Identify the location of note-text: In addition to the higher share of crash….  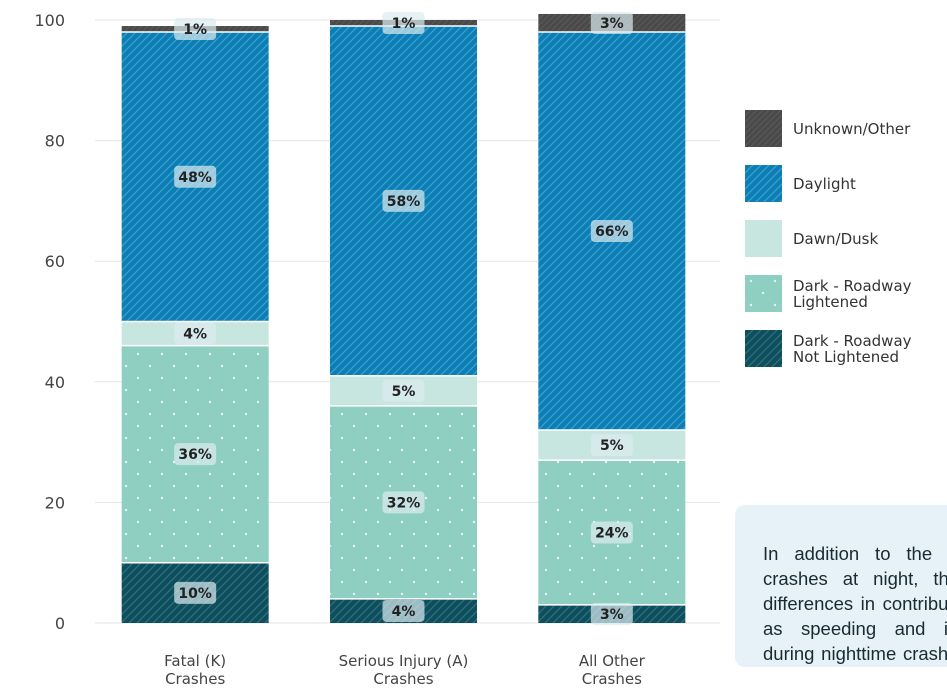
(855, 603).